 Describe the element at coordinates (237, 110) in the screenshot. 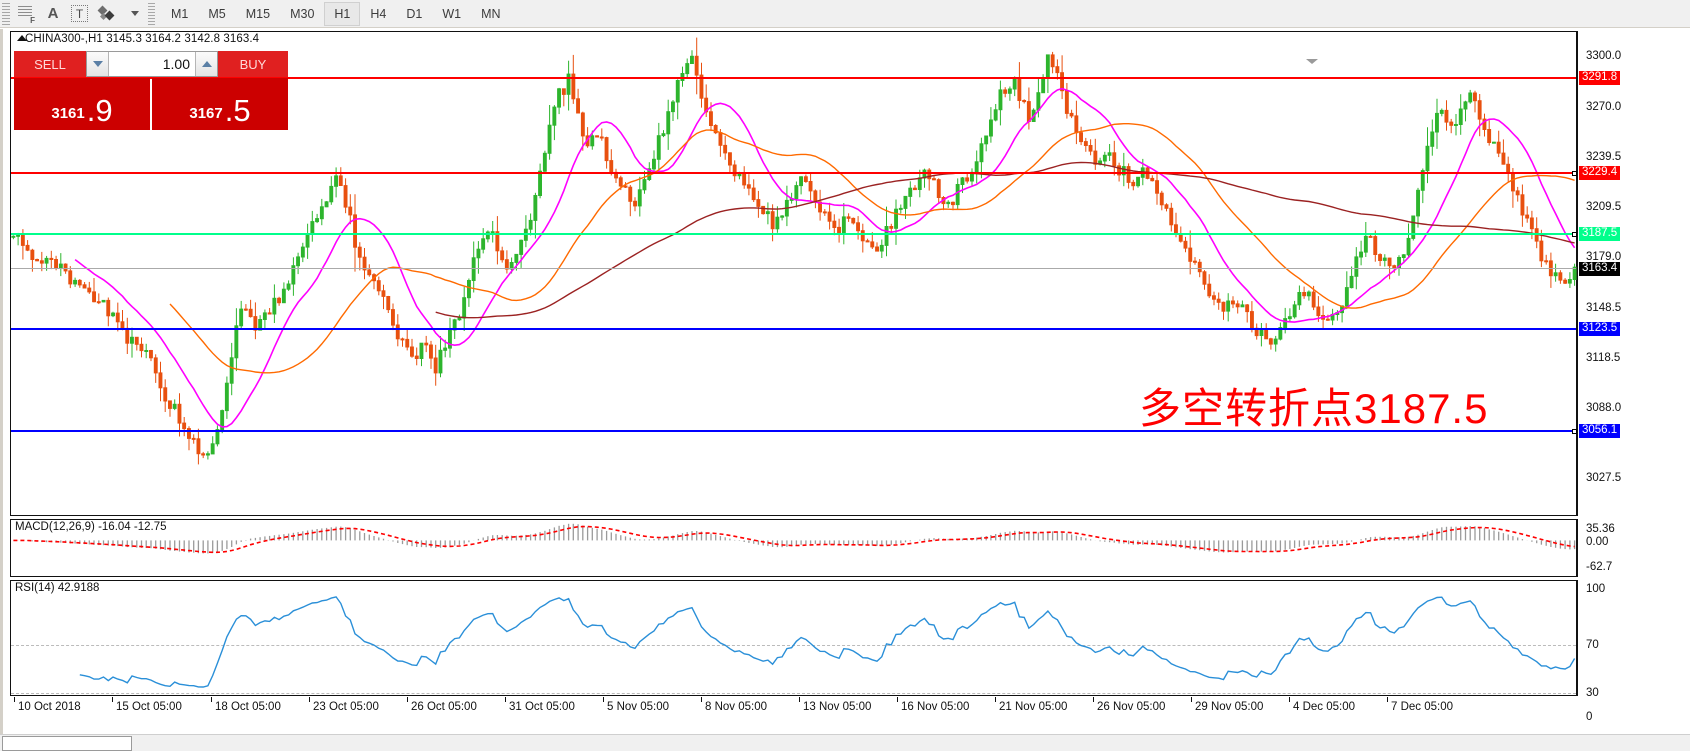

I see `buy-price-fraction: .5` at that location.